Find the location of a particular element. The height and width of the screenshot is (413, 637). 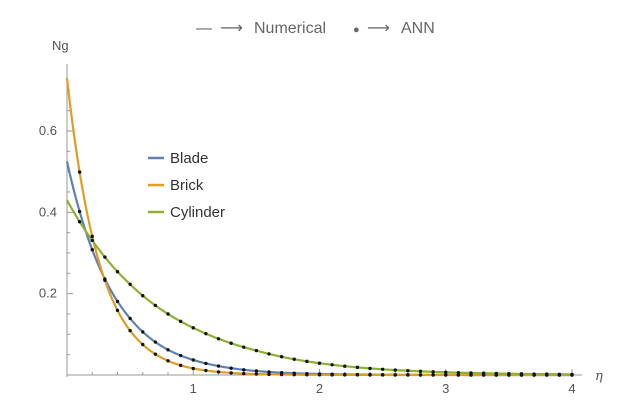

header-numerical-label: Numerical is located at coordinates (290, 28).